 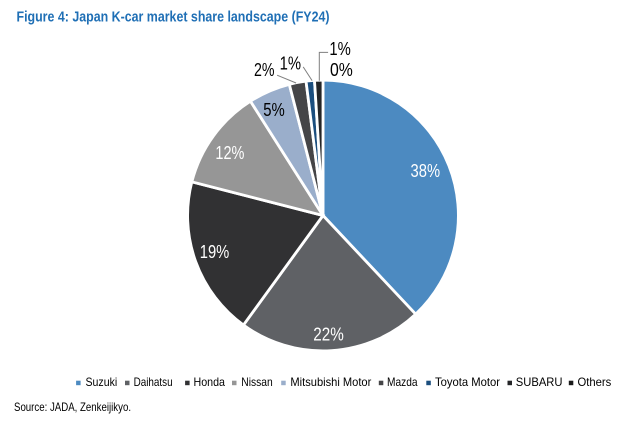 I want to click on svg-text: Source: JADA, Zenkeijikyo., so click(x=72, y=407).